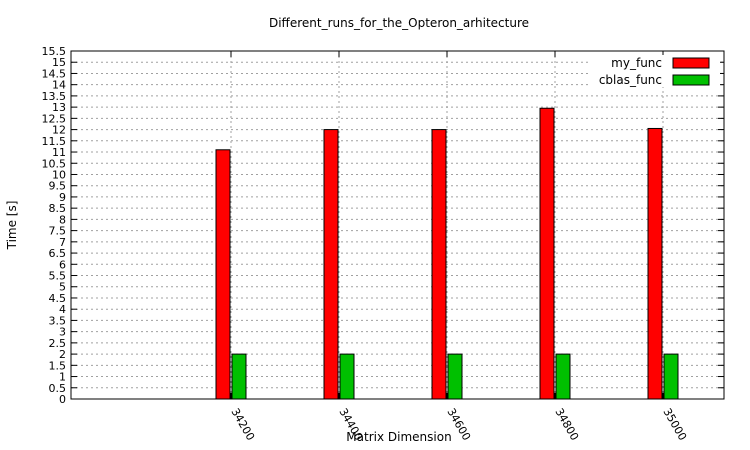 This screenshot has height=450, width=750. Describe the element at coordinates (62, 332) in the screenshot. I see `y-tick-label: 3` at that location.